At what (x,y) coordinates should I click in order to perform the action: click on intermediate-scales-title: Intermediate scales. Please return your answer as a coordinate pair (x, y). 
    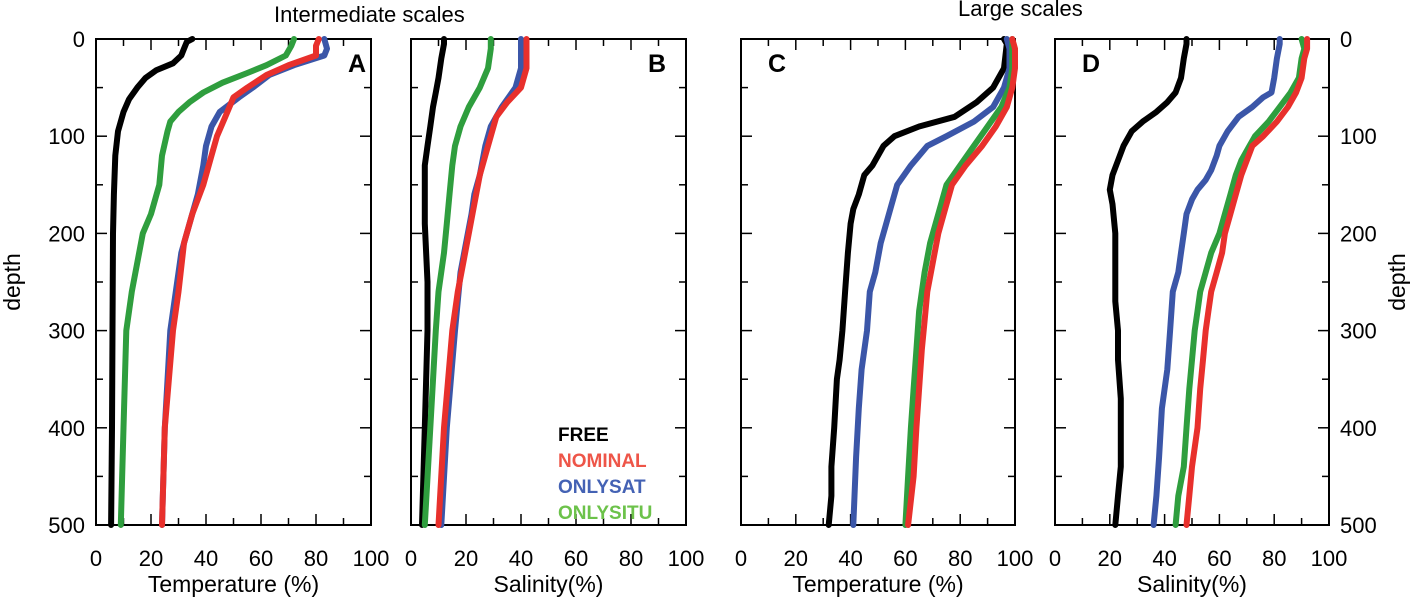
    Looking at the image, I should click on (369, 14).